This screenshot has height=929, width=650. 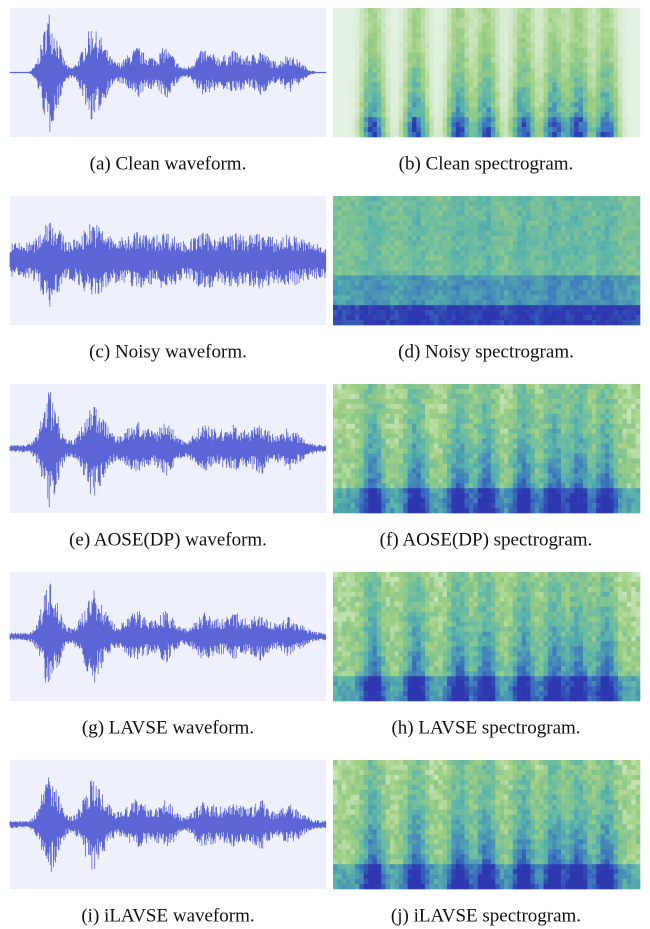 What do you see at coordinates (168, 264) in the screenshot?
I see `waveform` at bounding box center [168, 264].